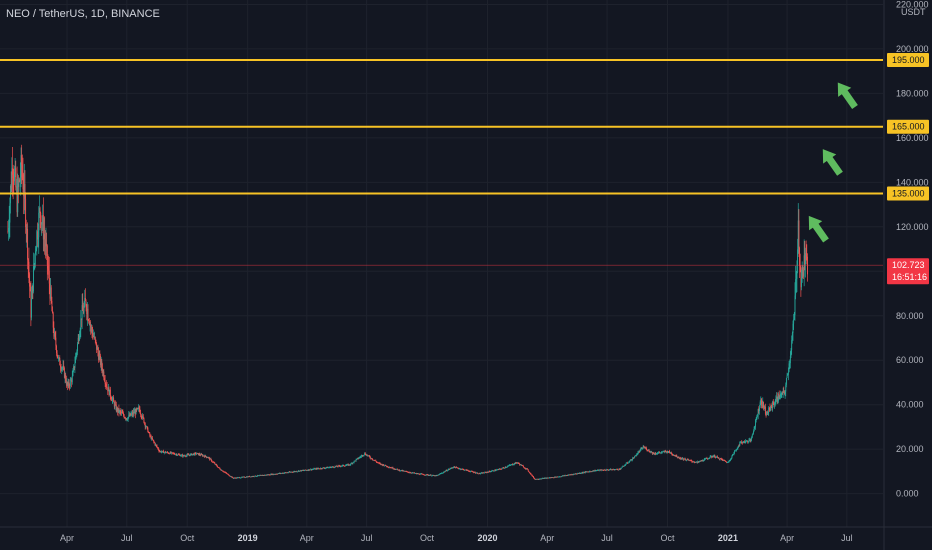  What do you see at coordinates (910, 405) in the screenshot?
I see `y-tick-label: 40.000` at bounding box center [910, 405].